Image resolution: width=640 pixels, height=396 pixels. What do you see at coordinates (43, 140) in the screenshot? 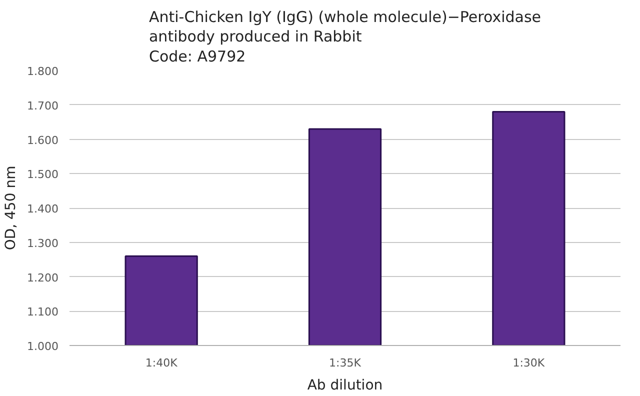
I see `y-tick-label: 1.600` at bounding box center [43, 140].